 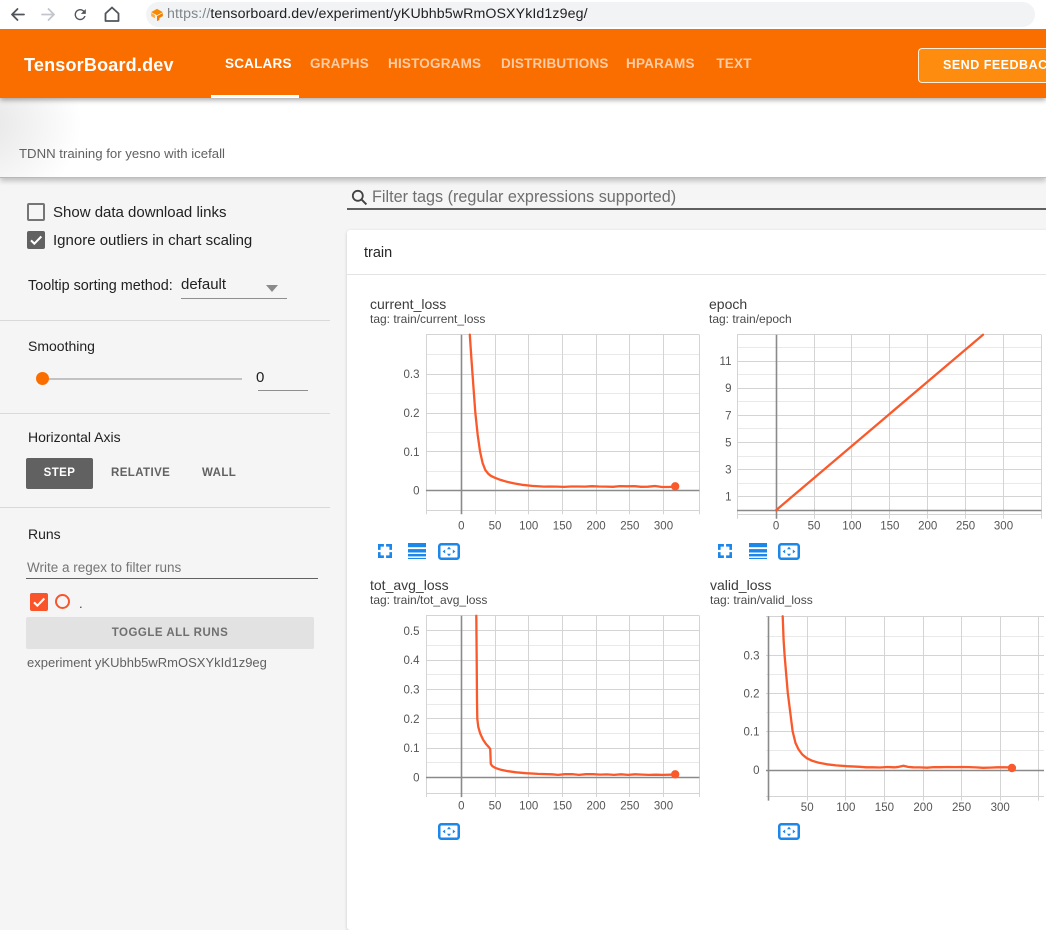 What do you see at coordinates (412, 661) in the screenshot?
I see `svg-text: 0.4` at bounding box center [412, 661].